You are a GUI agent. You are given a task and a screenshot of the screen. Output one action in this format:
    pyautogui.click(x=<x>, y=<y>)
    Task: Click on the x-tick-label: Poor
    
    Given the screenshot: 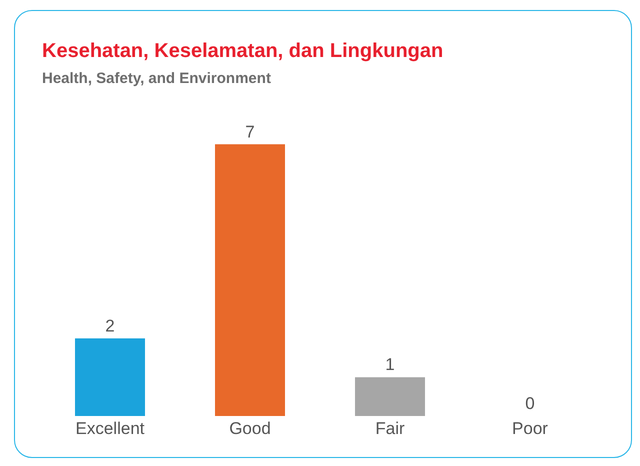 What is the action you would take?
    pyautogui.click(x=530, y=428)
    